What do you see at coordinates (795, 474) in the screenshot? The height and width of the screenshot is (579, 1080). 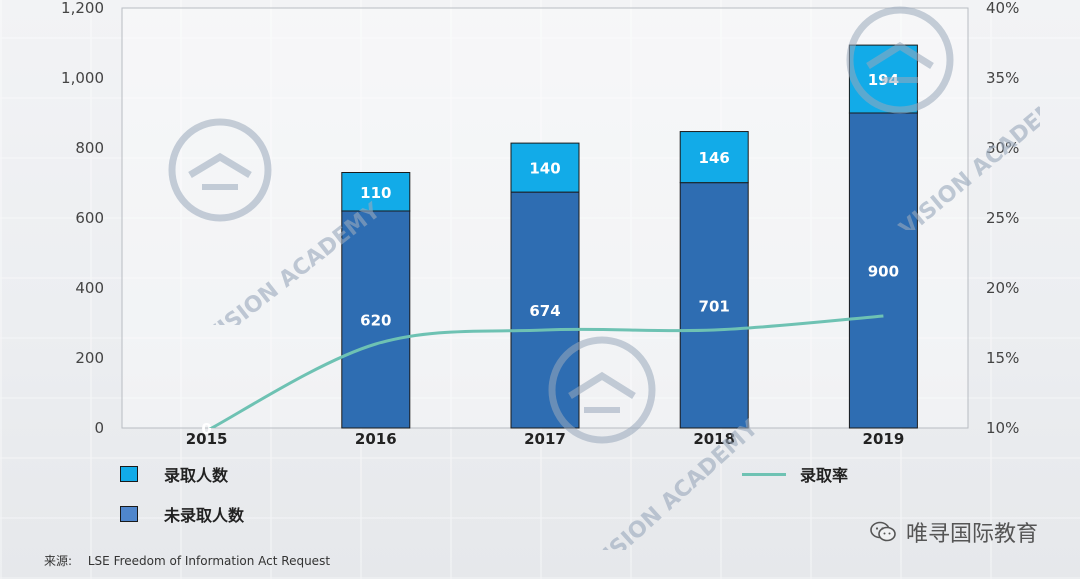 I see `legend-rate: 录取率` at bounding box center [795, 474].